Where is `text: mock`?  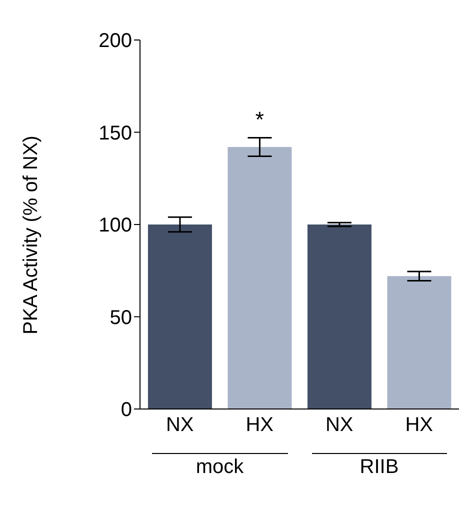 text: mock is located at coordinates (220, 466).